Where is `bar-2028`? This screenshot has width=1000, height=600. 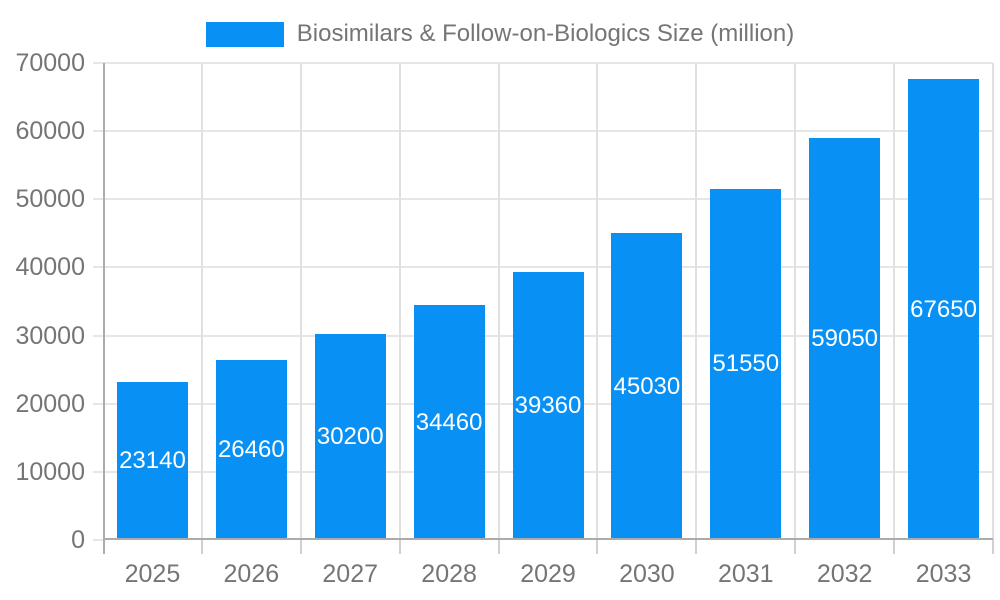 bar-2028 is located at coordinates (449, 422).